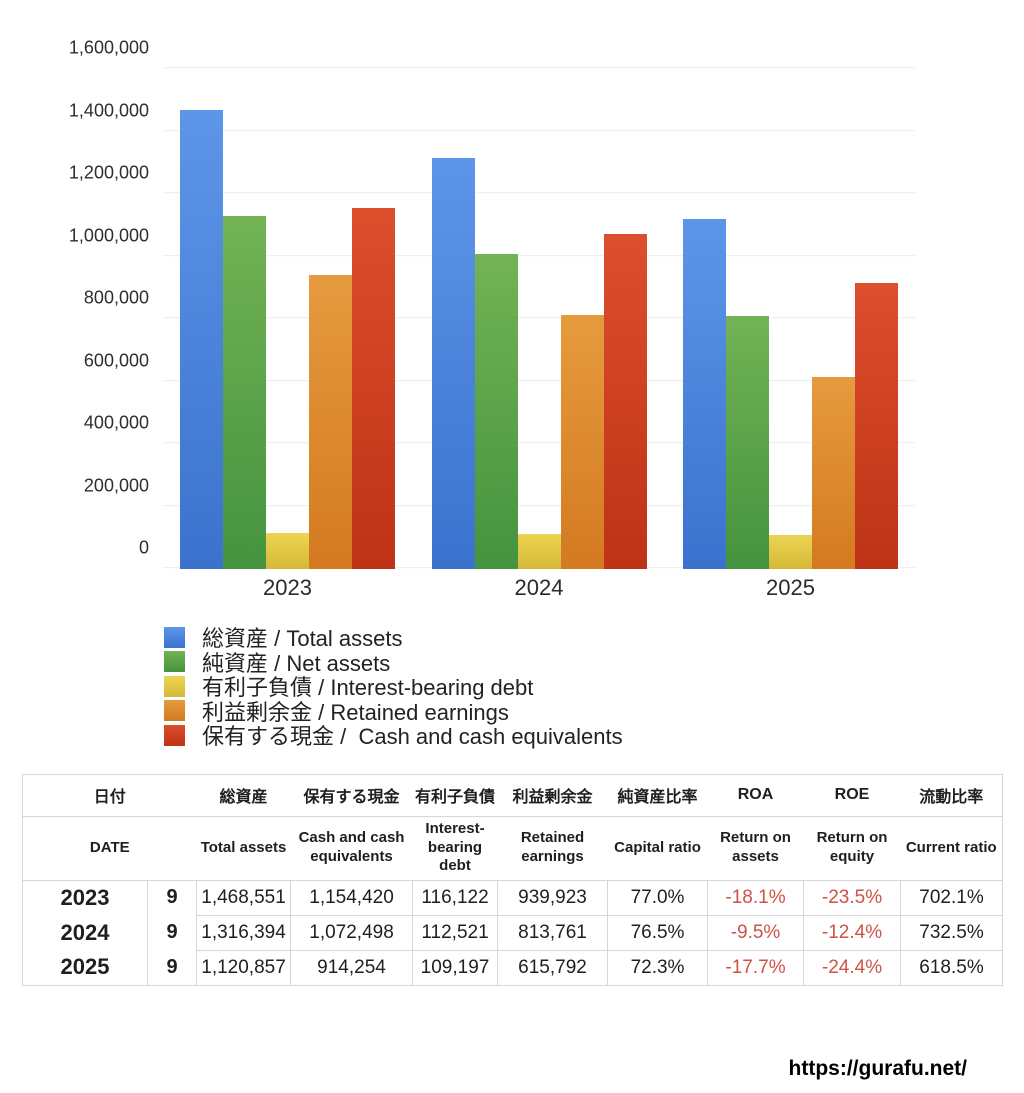 The image size is (1024, 1093). I want to click on bar-retained-earnings-2024, so click(582, 441).